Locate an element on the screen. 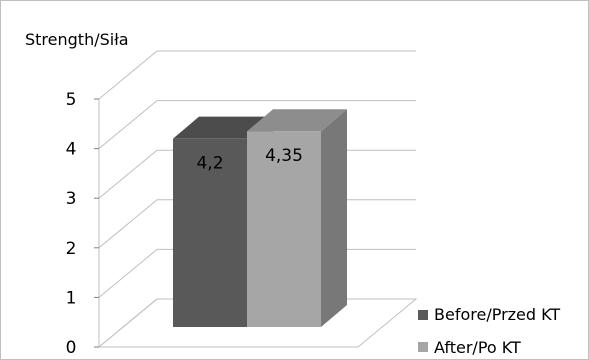 The height and width of the screenshot is (360, 589). bar-top is located at coordinates (297, 120).